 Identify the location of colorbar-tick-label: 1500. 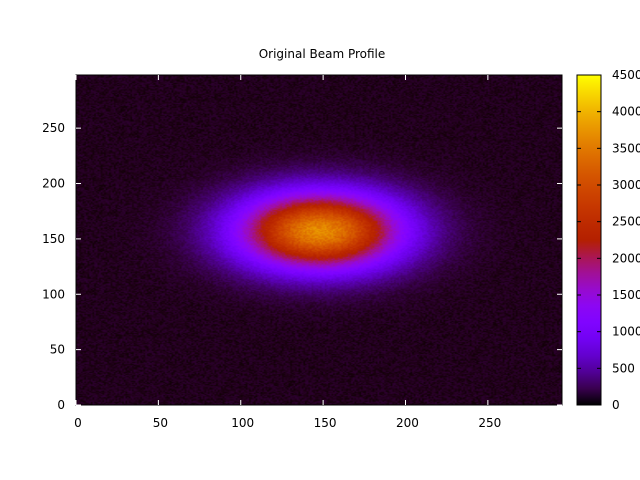
(626, 295).